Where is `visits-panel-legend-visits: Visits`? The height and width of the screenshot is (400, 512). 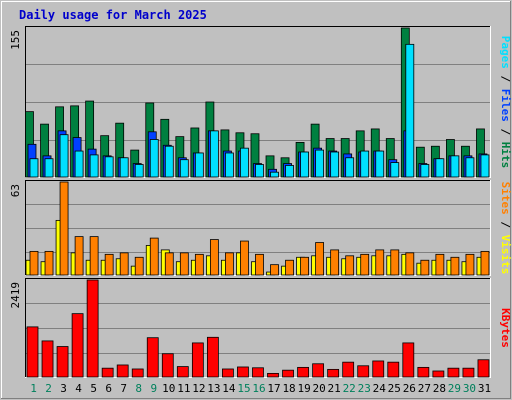
visits-panel-legend-visits: Visits is located at coordinates (505, 255).